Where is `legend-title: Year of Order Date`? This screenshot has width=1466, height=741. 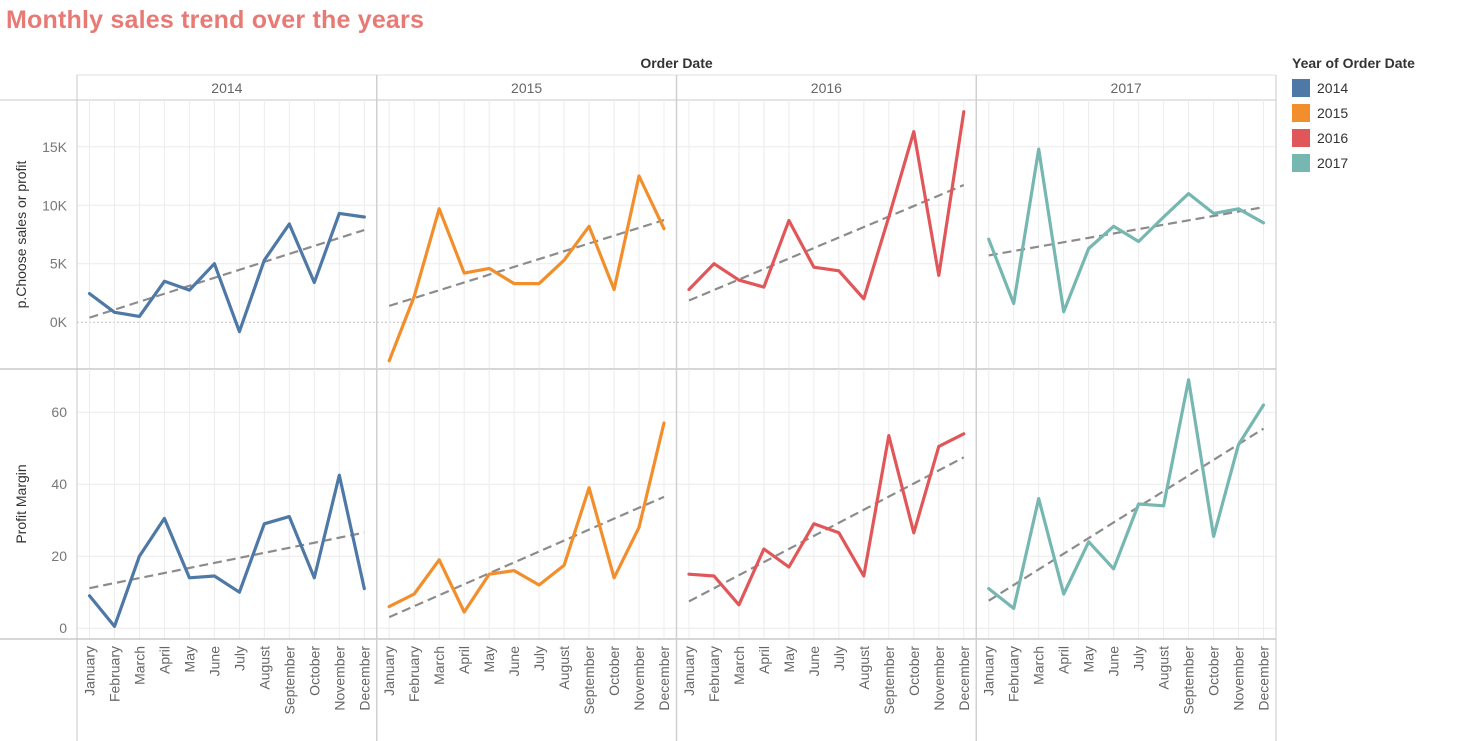 legend-title: Year of Order Date is located at coordinates (1353, 63).